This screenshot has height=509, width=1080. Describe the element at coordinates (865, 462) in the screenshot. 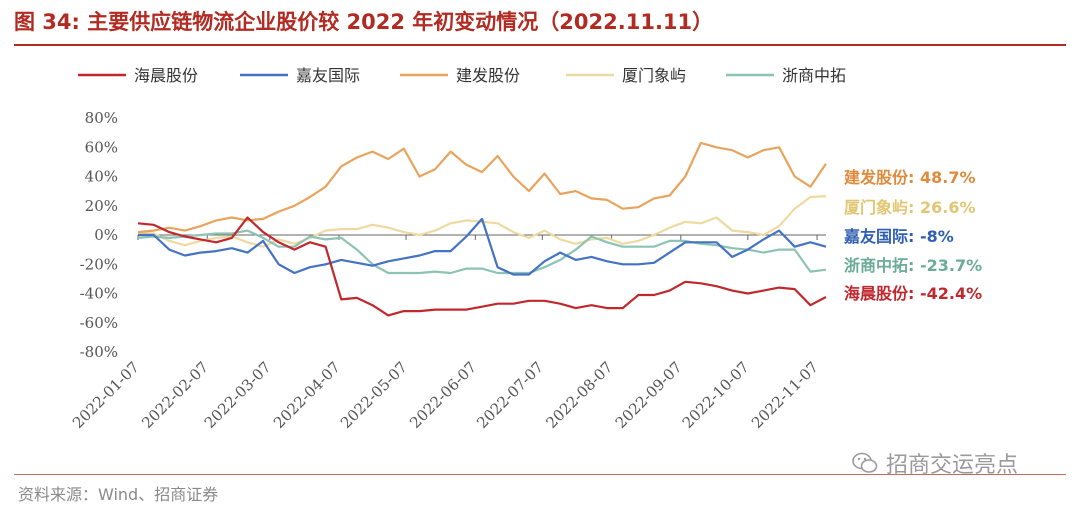

I see `wechat-icon` at that location.